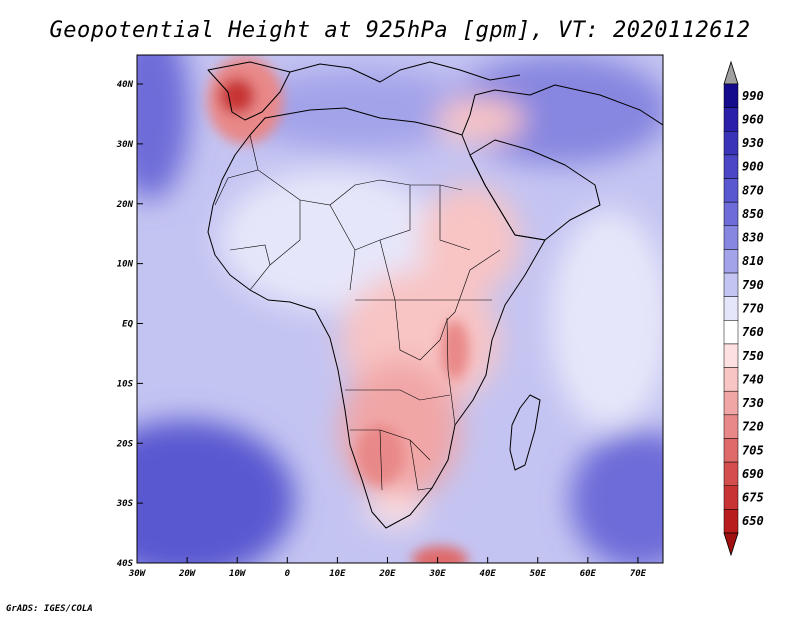 Image resolution: width=800 pixels, height=618 pixels. I want to click on lon-tick-label: 70E, so click(638, 574).